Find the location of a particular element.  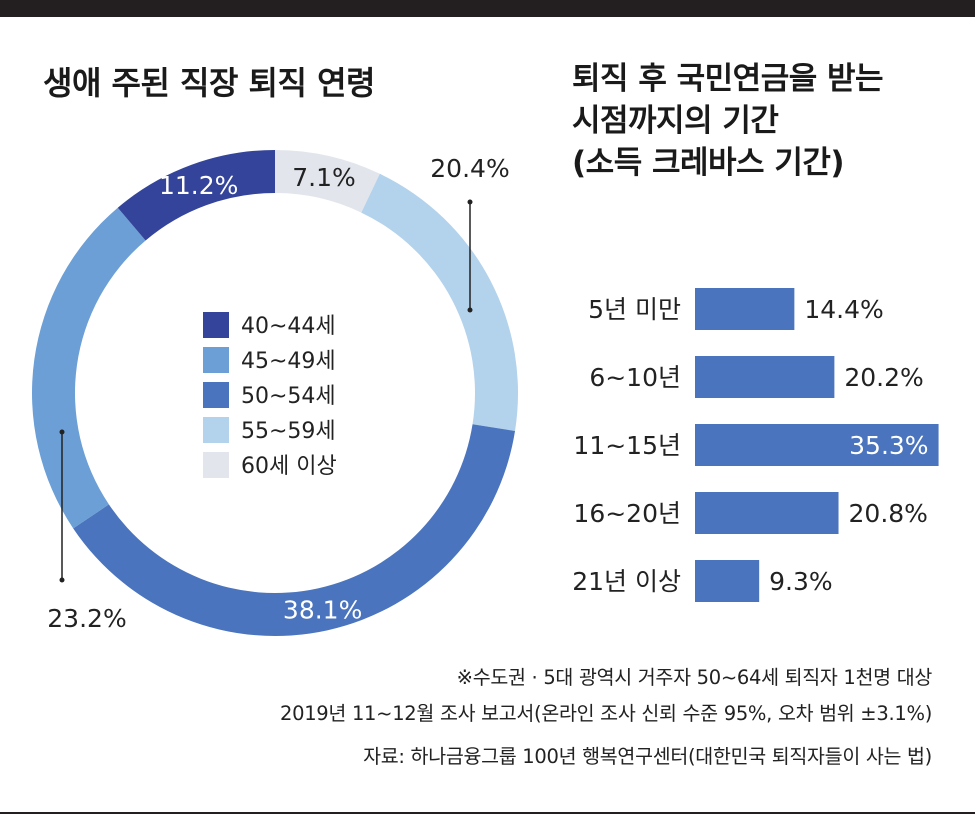

bar-value-label: 20.8% is located at coordinates (888, 513).